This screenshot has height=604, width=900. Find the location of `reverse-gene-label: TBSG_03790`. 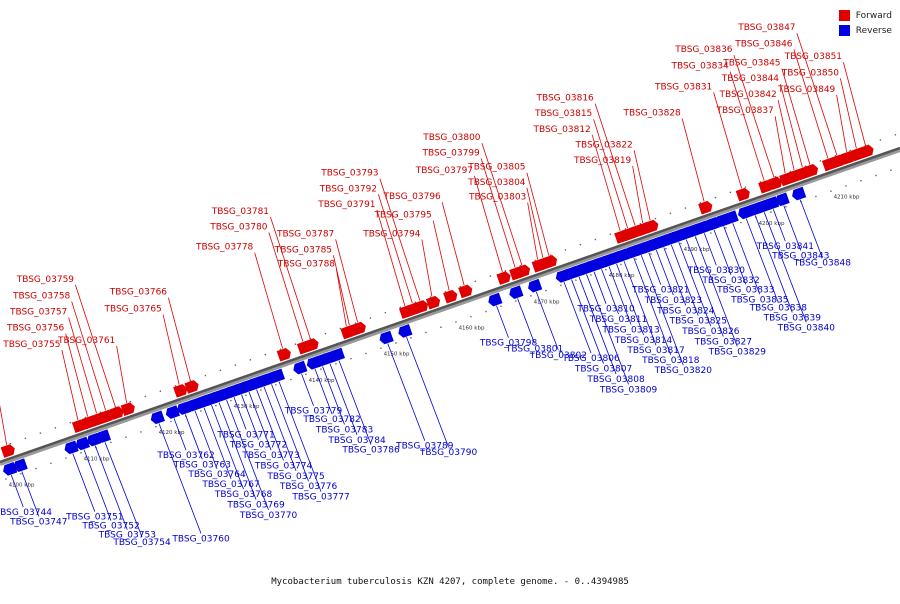

reverse-gene-label: TBSG_03790 is located at coordinates (448, 453).